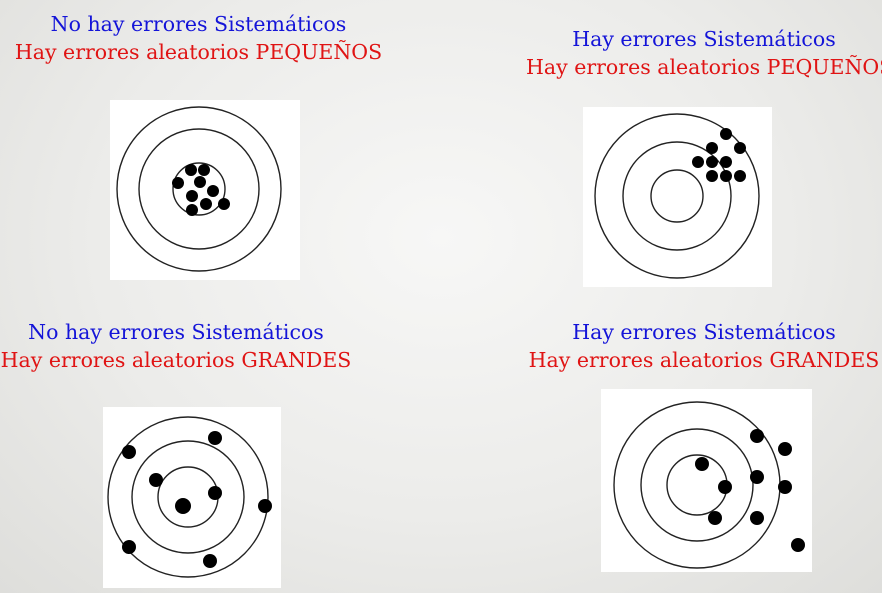 The height and width of the screenshot is (593, 882). What do you see at coordinates (706, 480) in the screenshot?
I see `target-scattered-offset-icon` at bounding box center [706, 480].